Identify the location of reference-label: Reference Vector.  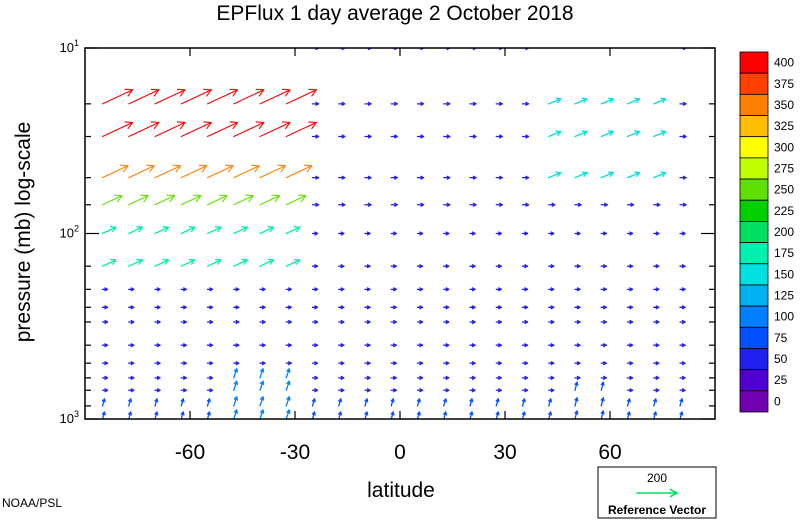
(657, 510).